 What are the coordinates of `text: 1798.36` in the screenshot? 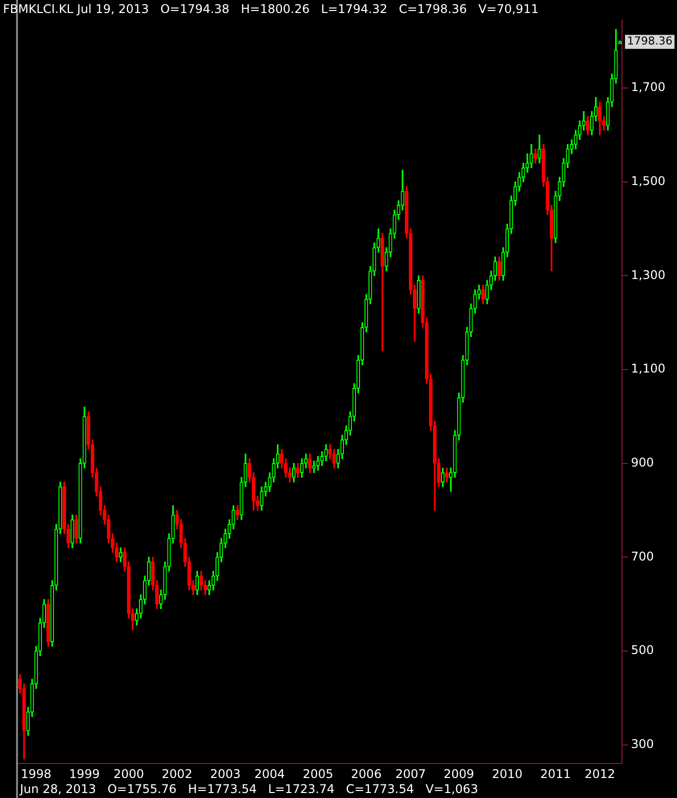 It's located at (649, 41).